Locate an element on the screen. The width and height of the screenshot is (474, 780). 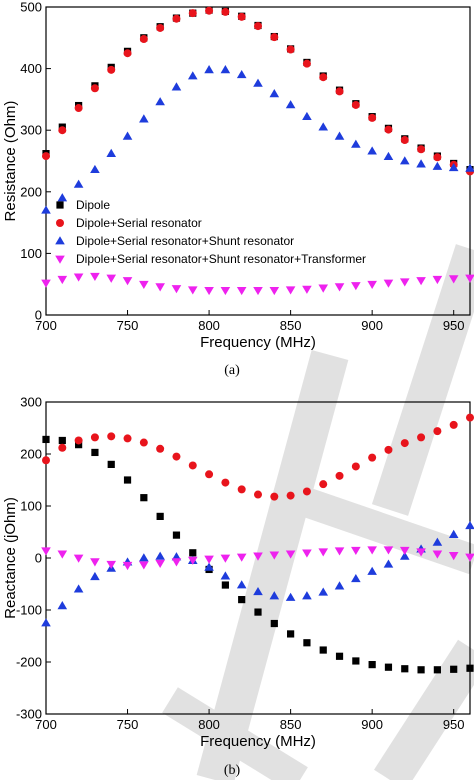
y-tick-label: 100 is located at coordinates (31, 253).